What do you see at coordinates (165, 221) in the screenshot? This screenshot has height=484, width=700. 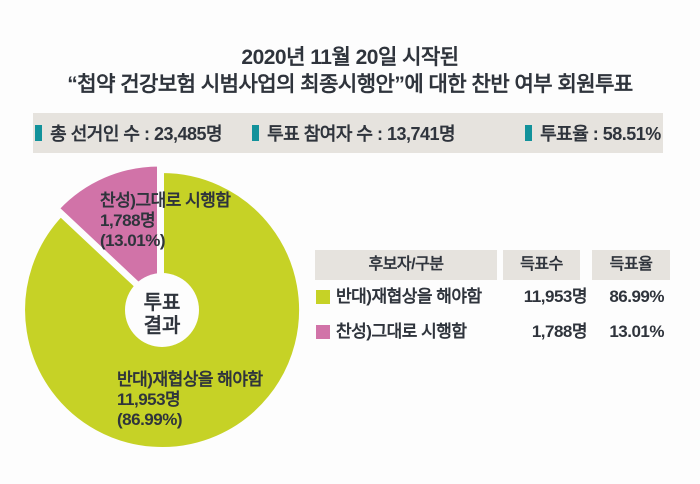 I see `pie-label-agree: 찬성)그대로 시행함 1,788명 (13.01%)` at bounding box center [165, 221].